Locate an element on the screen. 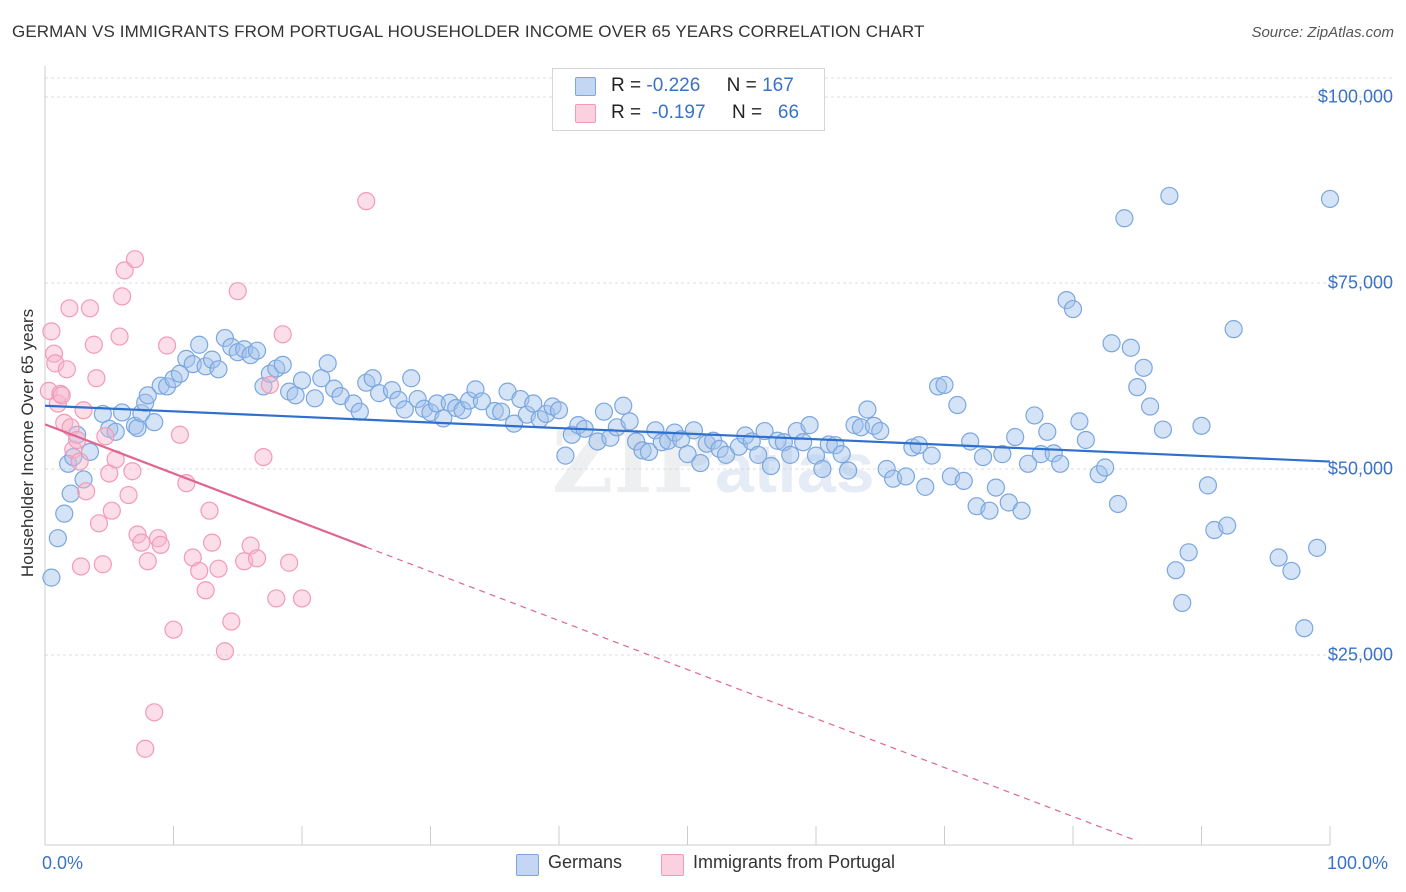  y-tick-label: $25,000 is located at coordinates (1360, 654).